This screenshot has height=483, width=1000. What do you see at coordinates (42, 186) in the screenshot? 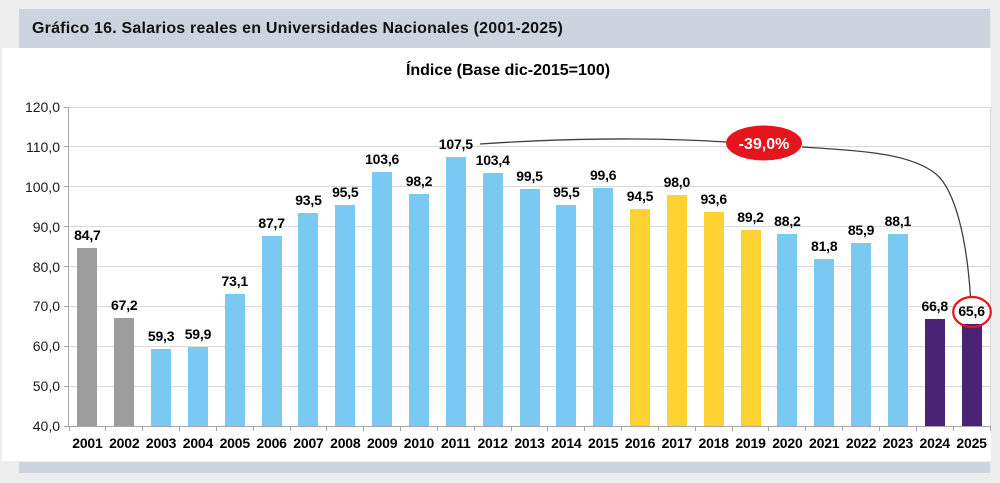
I see `y-axis-label: 100,0` at bounding box center [42, 186].